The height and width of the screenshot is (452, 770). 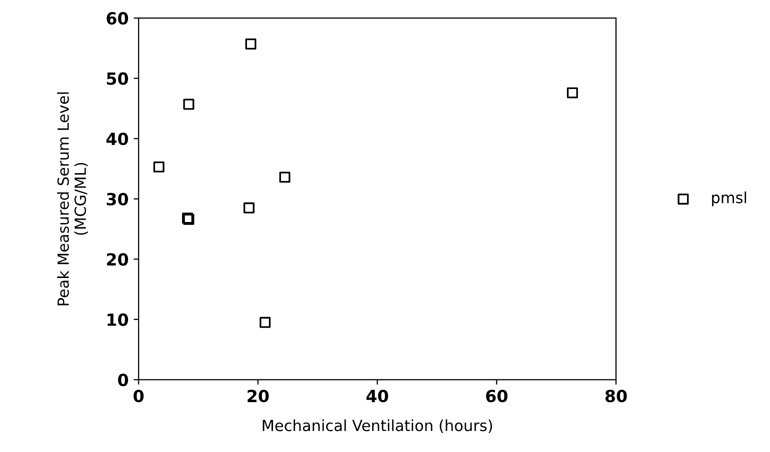 I want to click on x-tick-label: 80, so click(x=616, y=396).